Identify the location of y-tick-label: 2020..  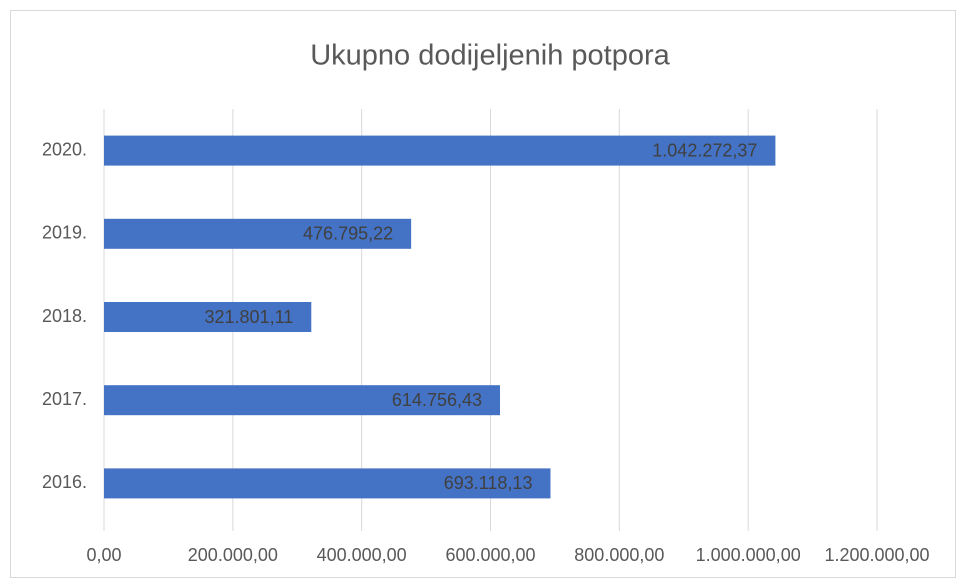
(64, 149).